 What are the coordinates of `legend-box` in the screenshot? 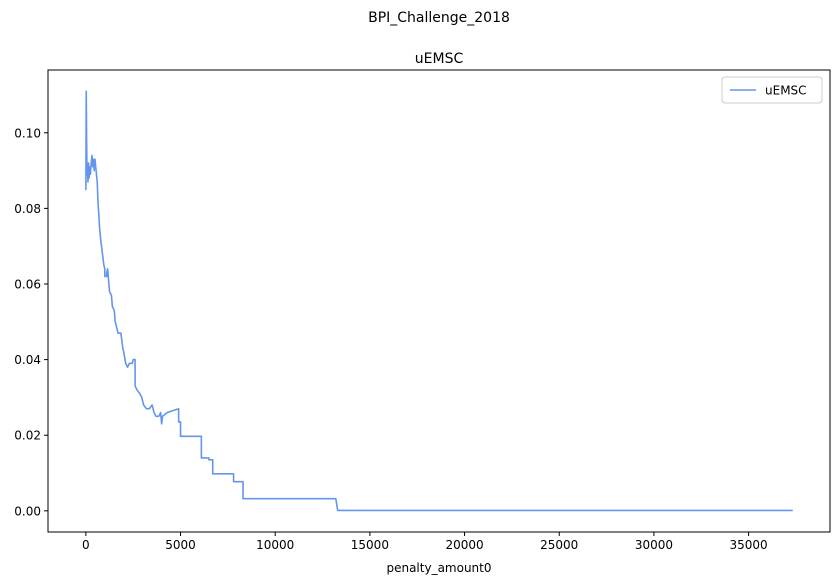 It's located at (772, 90).